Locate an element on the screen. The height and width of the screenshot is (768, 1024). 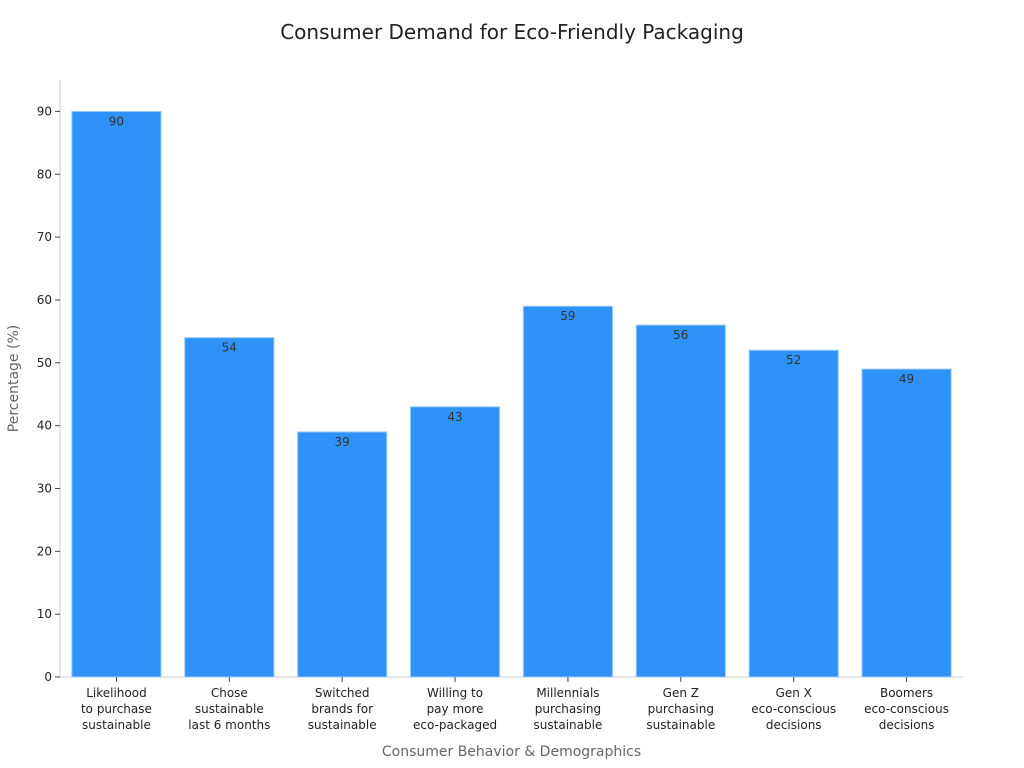
bar-value-label: 49 is located at coordinates (906, 379).